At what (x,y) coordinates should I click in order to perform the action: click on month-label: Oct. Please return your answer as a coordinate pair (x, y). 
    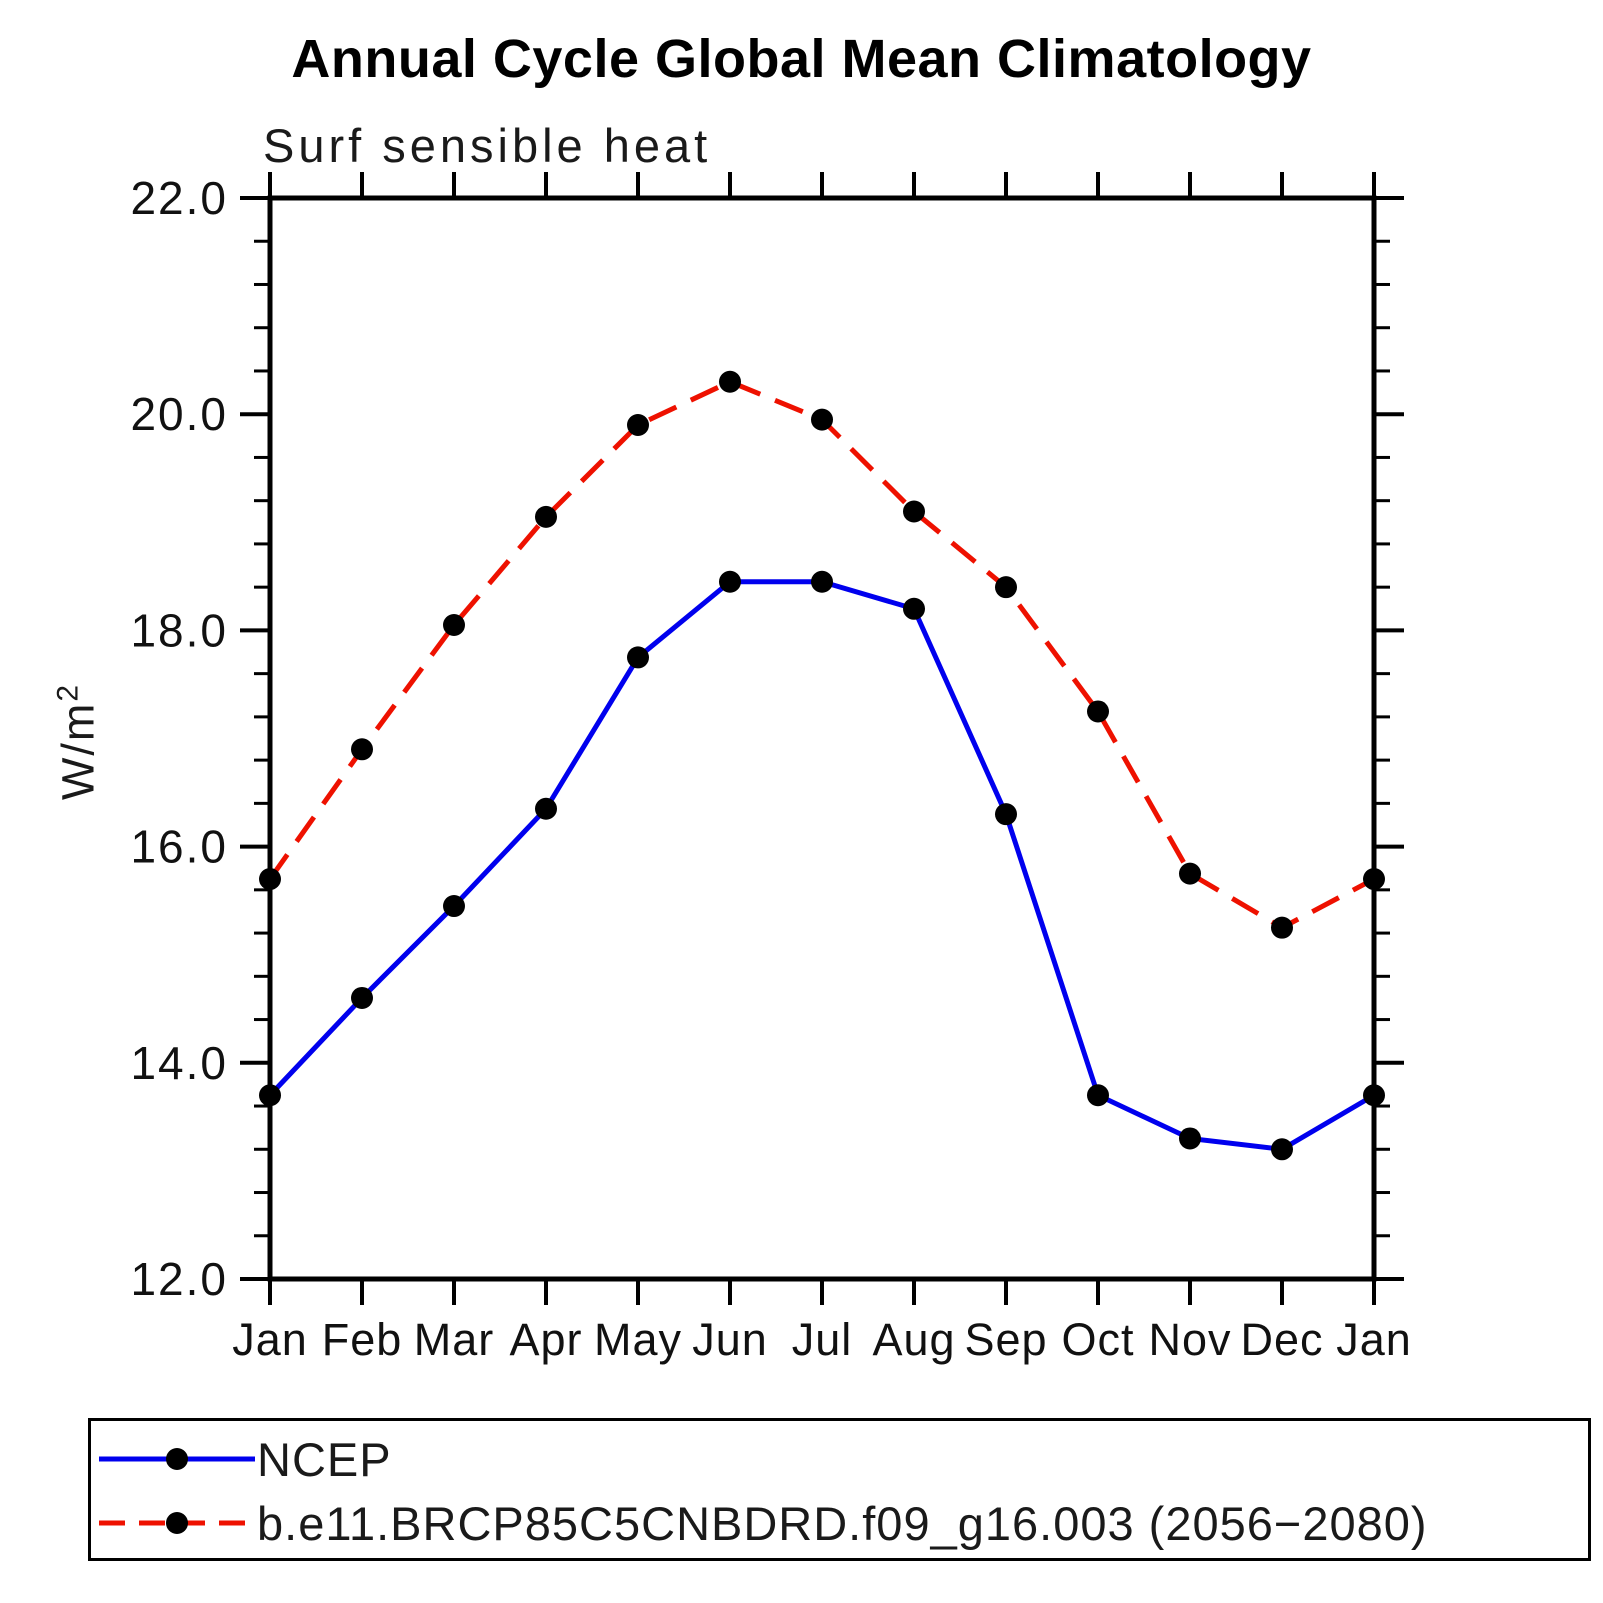
    Looking at the image, I should click on (1097, 1339).